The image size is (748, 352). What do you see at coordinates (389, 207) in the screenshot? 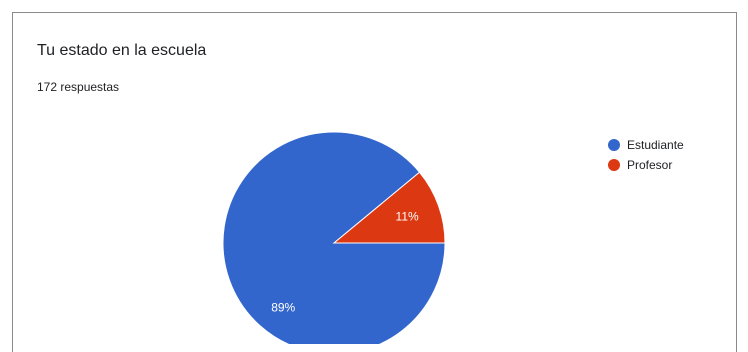
I see `pie-slice-profesor` at bounding box center [389, 207].